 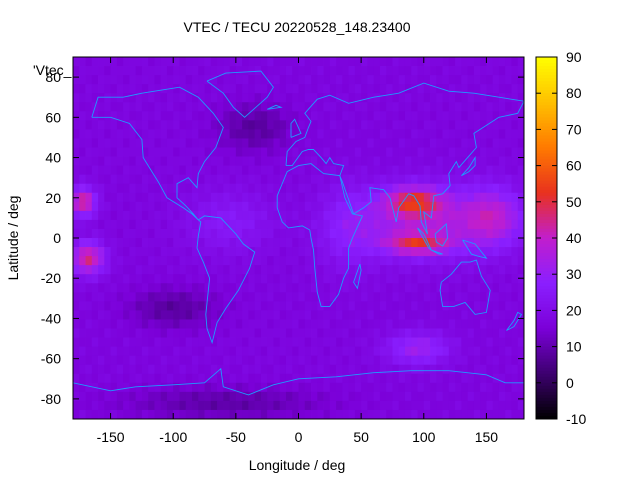 What do you see at coordinates (299, 437) in the screenshot?
I see `x-tick-label: 0` at bounding box center [299, 437].